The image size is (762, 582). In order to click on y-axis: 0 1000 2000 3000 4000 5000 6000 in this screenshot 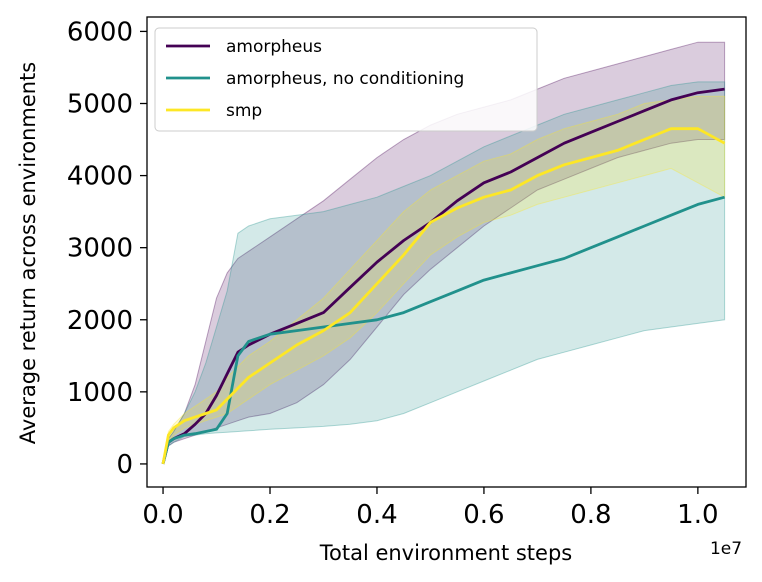, I will do `click(107, 248)`.